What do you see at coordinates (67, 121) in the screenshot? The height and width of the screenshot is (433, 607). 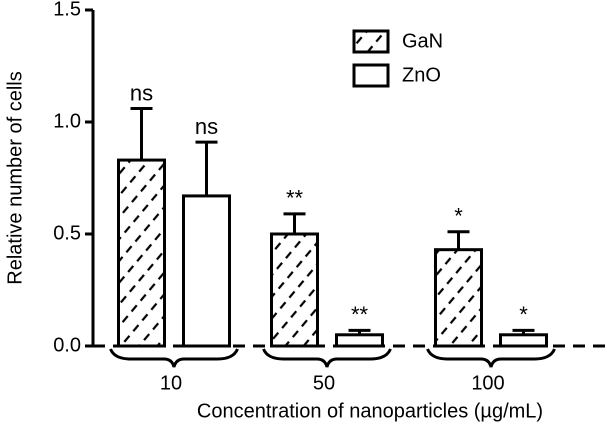 I see `y-tick-label: 1.0` at bounding box center [67, 121].